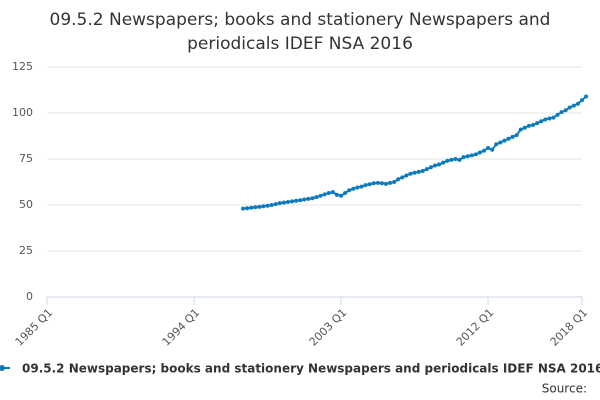  What do you see at coordinates (300, 44) in the screenshot?
I see `chart-title: periodicals IDEF NSA 2016` at bounding box center [300, 44].